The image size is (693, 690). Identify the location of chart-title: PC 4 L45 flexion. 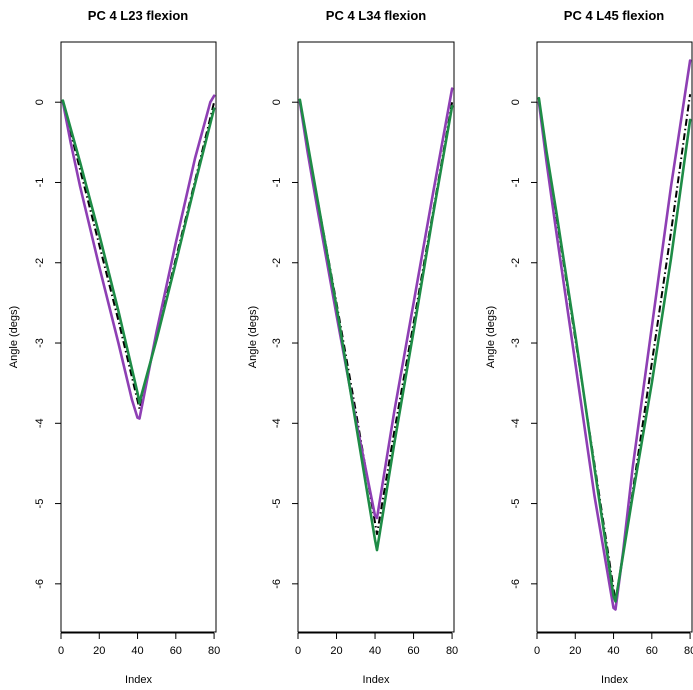
(614, 15).